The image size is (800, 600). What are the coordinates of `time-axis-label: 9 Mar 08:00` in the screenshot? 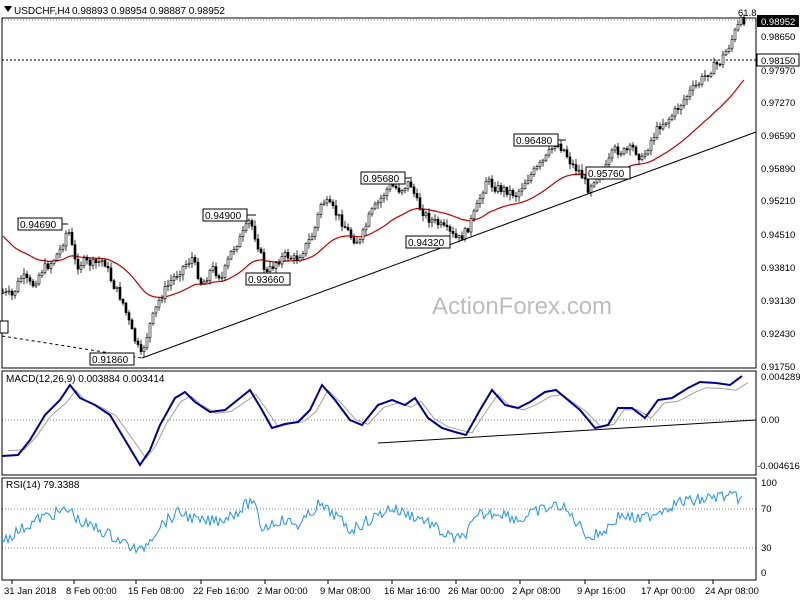 It's located at (345, 591).